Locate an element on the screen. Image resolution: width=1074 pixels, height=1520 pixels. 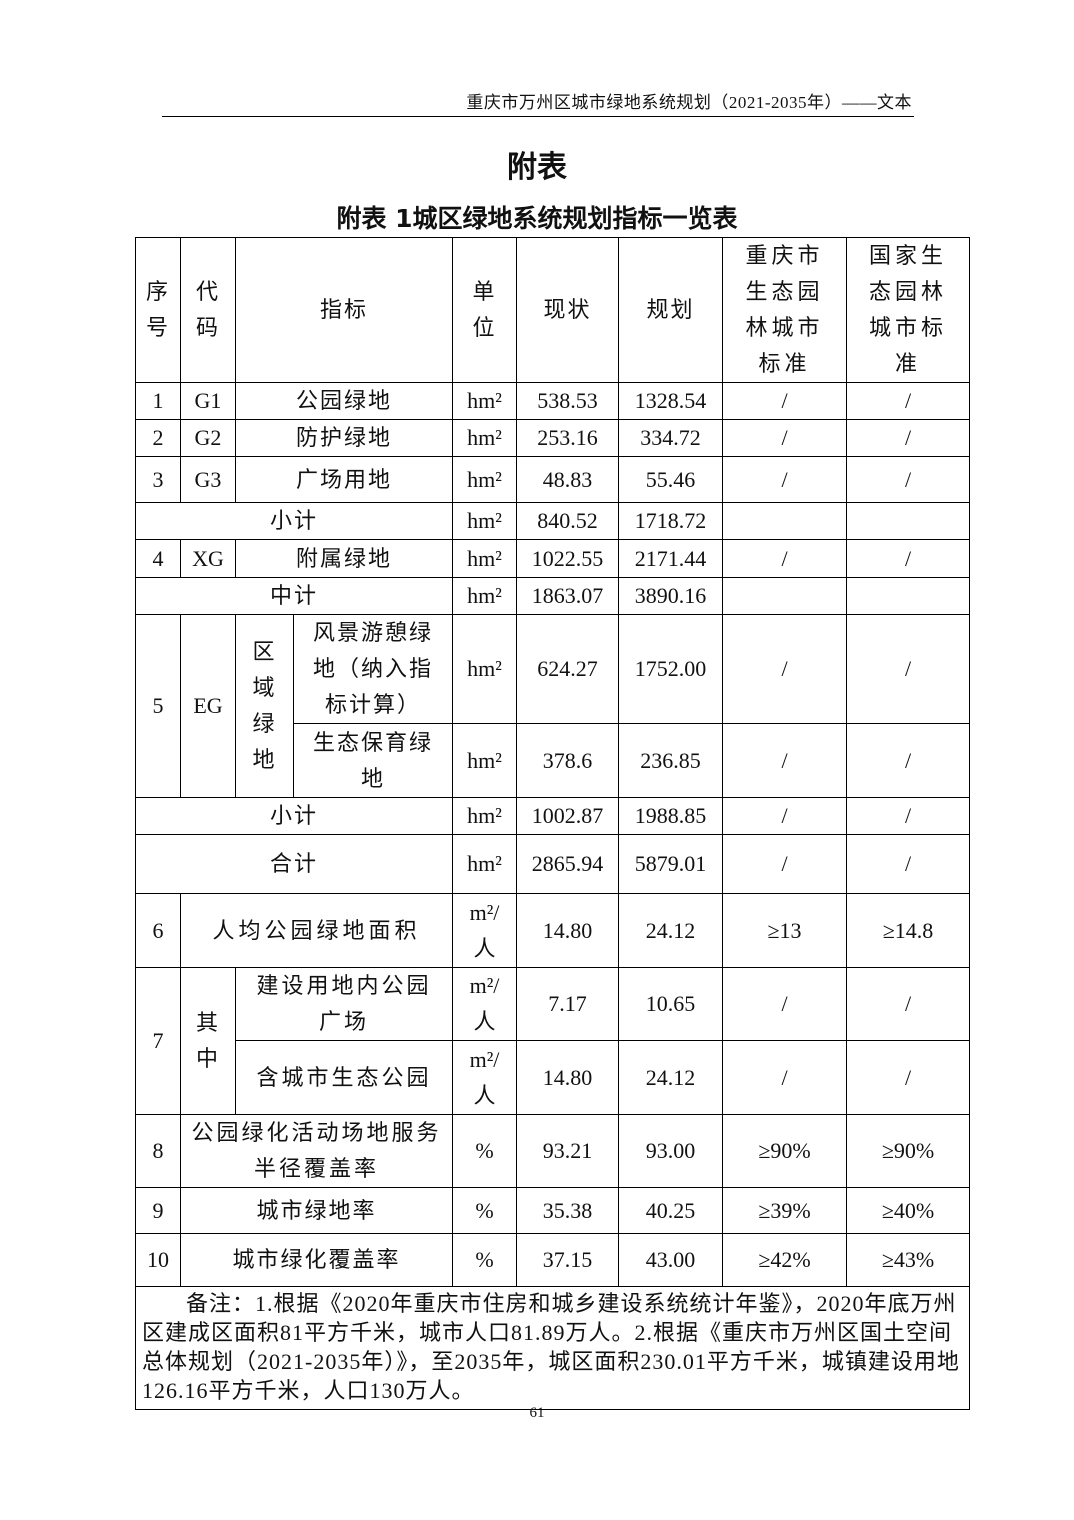
current-cell: 1002.87 is located at coordinates (568, 816).